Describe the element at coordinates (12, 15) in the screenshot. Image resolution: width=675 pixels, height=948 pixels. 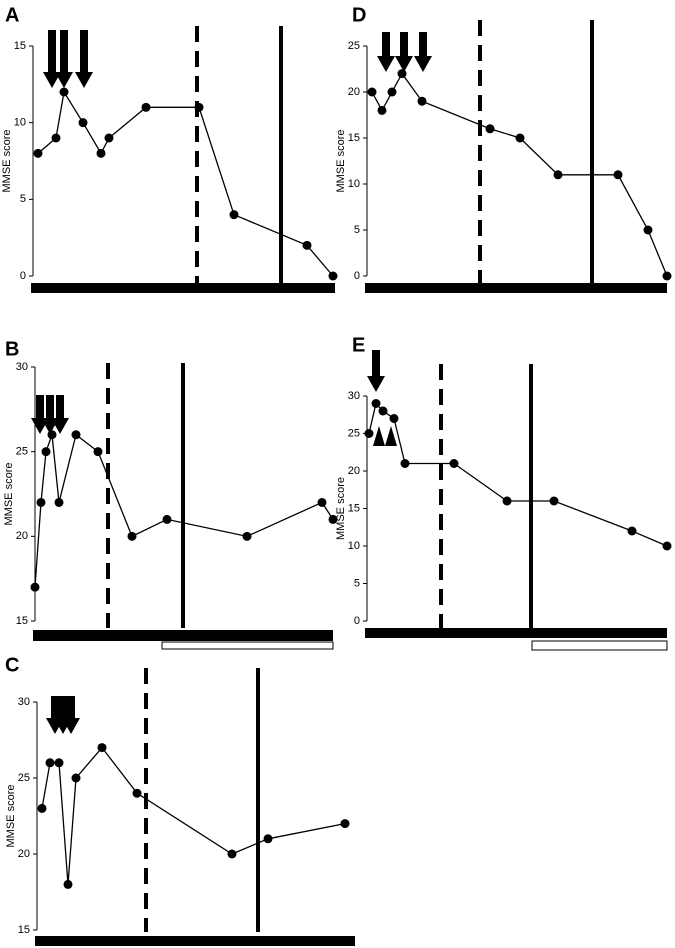
I see `panel-label: A` at that location.